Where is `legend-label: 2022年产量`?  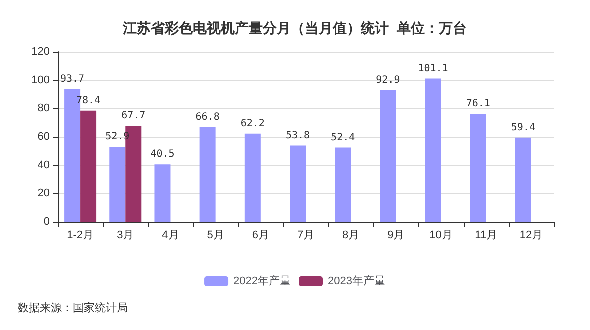
legend-label: 2022年产量 is located at coordinates (263, 281).